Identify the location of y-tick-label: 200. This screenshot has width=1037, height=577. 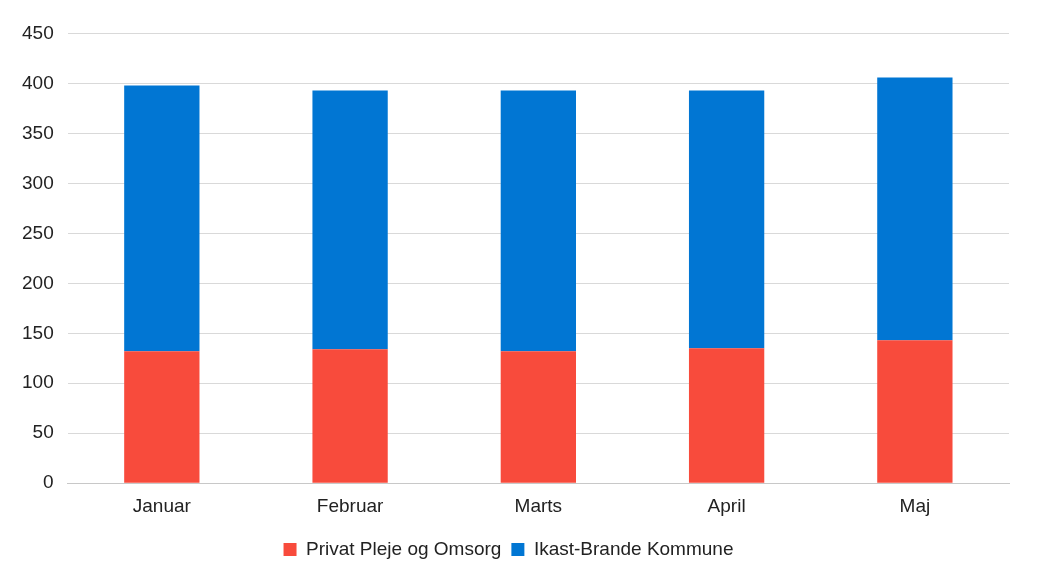
(38, 282).